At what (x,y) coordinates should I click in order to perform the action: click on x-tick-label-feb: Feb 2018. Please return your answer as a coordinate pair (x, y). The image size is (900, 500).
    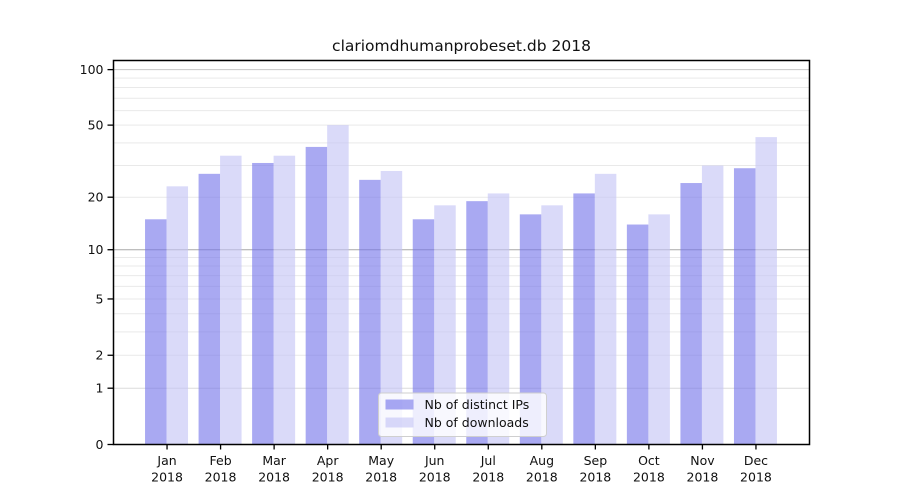
    Looking at the image, I should click on (221, 469).